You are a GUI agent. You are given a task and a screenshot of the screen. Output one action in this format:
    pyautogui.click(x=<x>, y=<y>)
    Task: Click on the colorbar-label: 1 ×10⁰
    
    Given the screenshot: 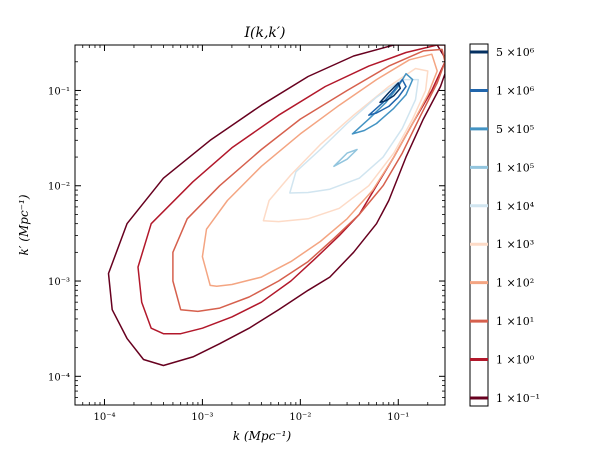 What is the action you would take?
    pyautogui.click(x=515, y=360)
    